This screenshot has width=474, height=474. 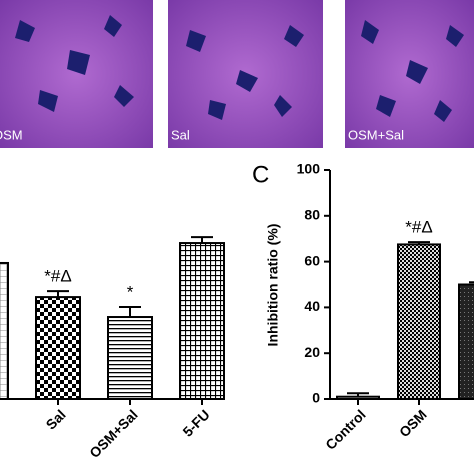 I want to click on image-label: OSM, so click(x=11, y=134).